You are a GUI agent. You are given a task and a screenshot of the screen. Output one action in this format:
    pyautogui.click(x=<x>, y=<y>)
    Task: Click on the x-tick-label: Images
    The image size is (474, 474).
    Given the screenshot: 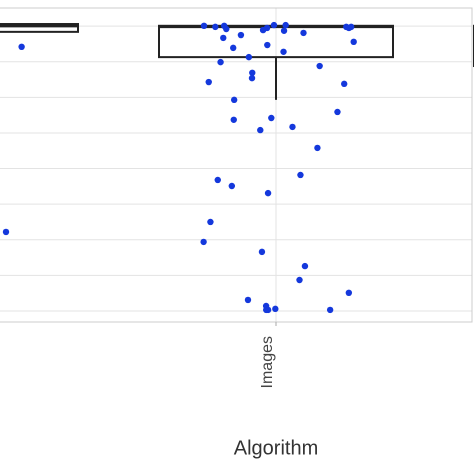 What is the action you would take?
    pyautogui.click(x=267, y=362)
    